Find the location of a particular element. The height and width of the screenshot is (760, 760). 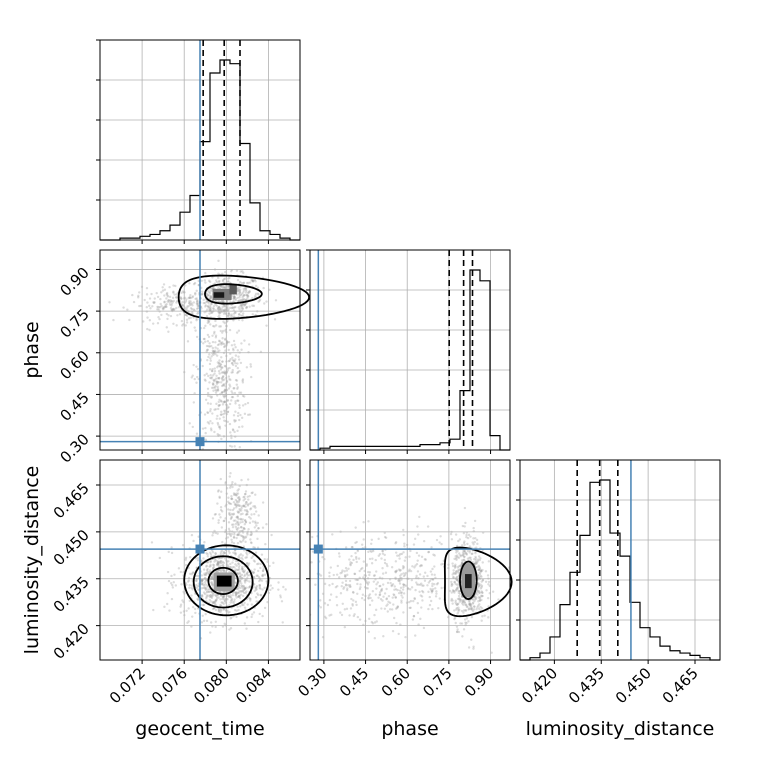

contour-line is located at coordinates (244, 297).